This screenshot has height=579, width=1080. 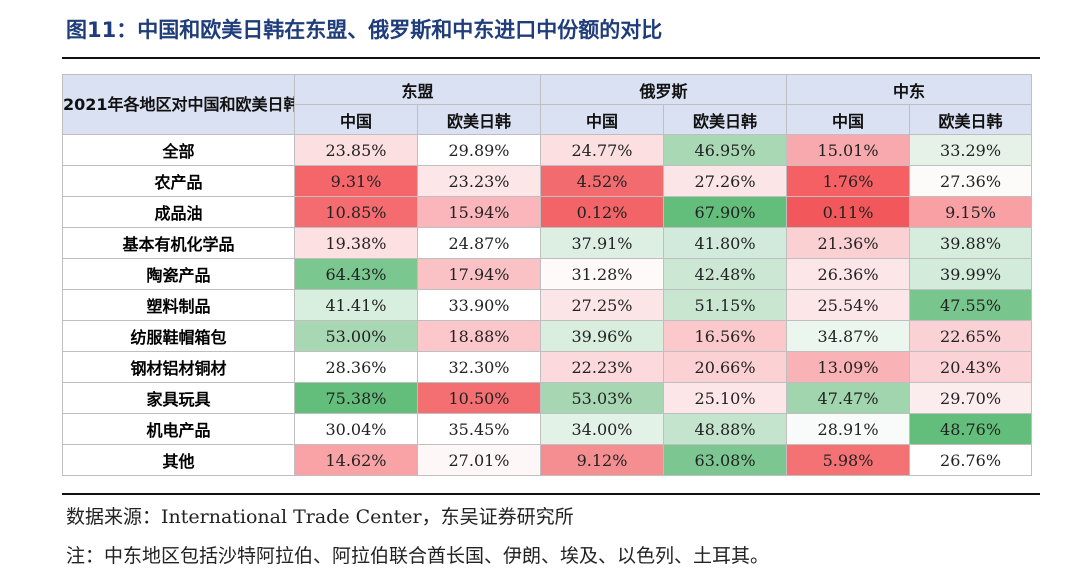 What do you see at coordinates (356, 243) in the screenshot?
I see `share-cell: 19.38%` at bounding box center [356, 243].